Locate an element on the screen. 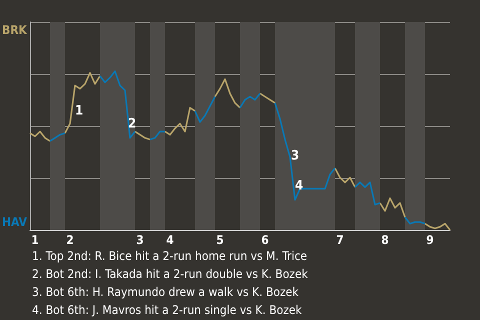  x-tick-label: 2 is located at coordinates (70, 240).